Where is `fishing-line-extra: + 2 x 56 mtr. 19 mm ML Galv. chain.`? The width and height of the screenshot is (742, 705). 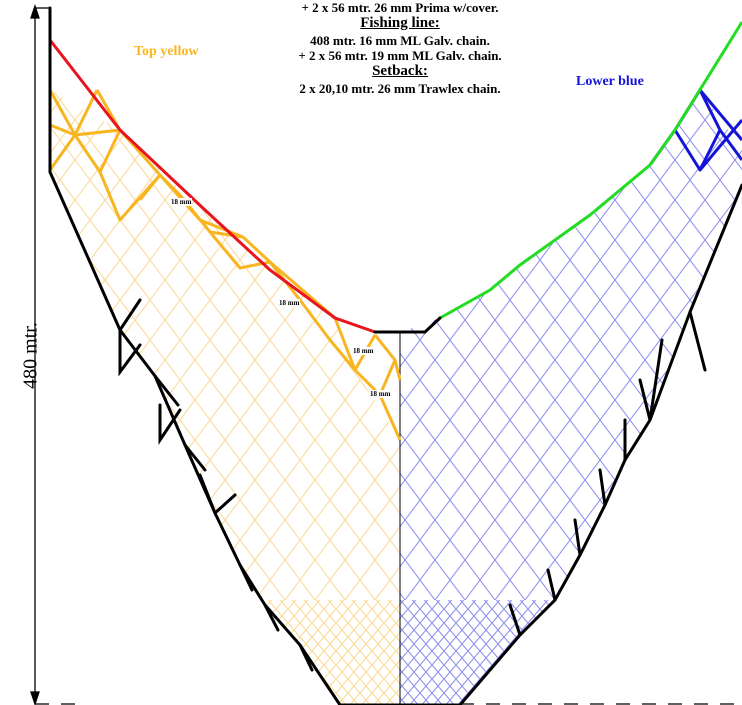
fishing-line-extra: + 2 x 56 mtr. 19 mm ML Galv. chain. is located at coordinates (400, 55).